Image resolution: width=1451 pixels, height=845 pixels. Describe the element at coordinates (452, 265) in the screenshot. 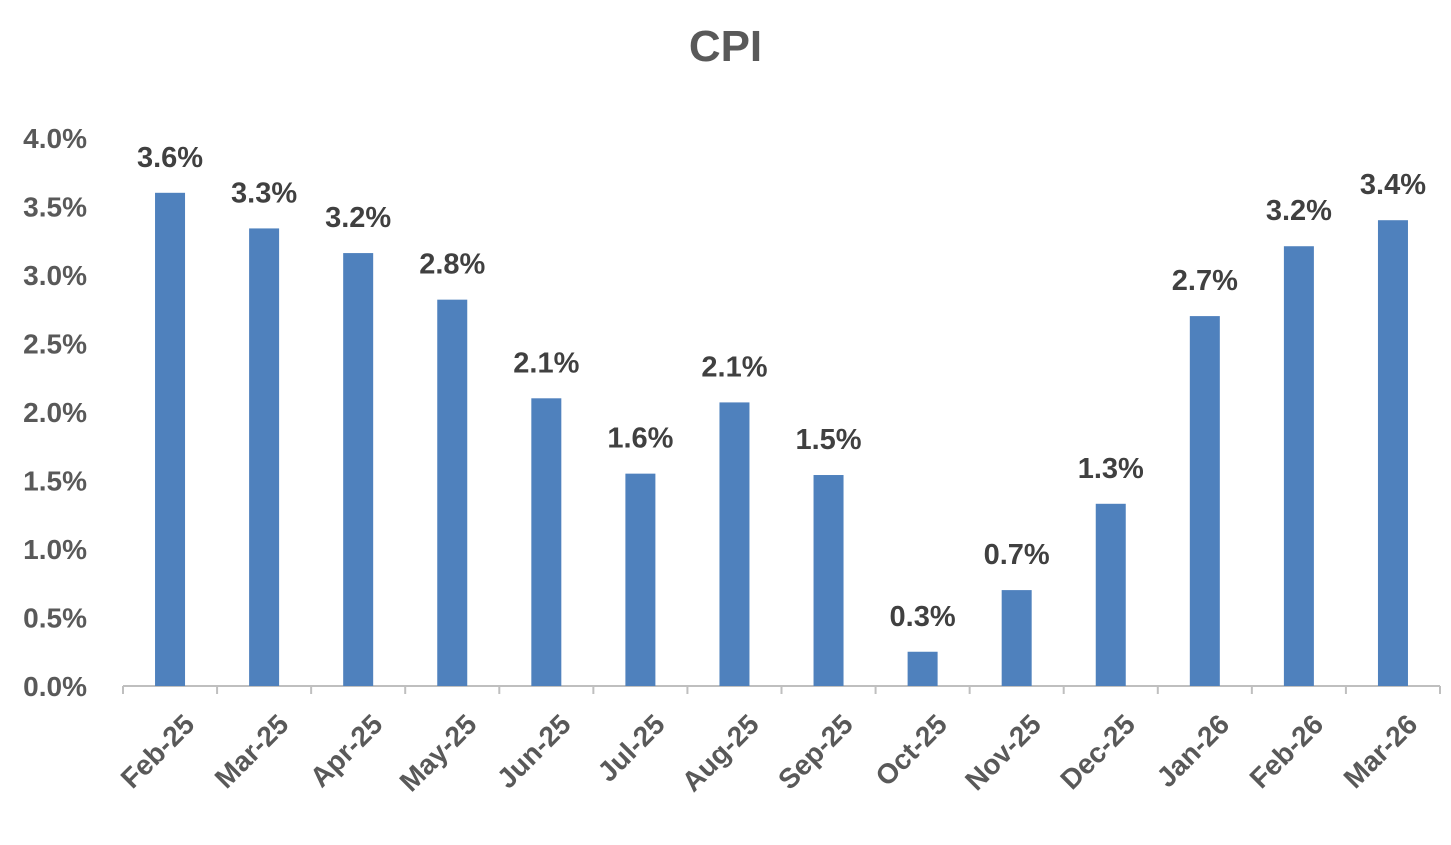

I see `data-label: 2.8%` at that location.